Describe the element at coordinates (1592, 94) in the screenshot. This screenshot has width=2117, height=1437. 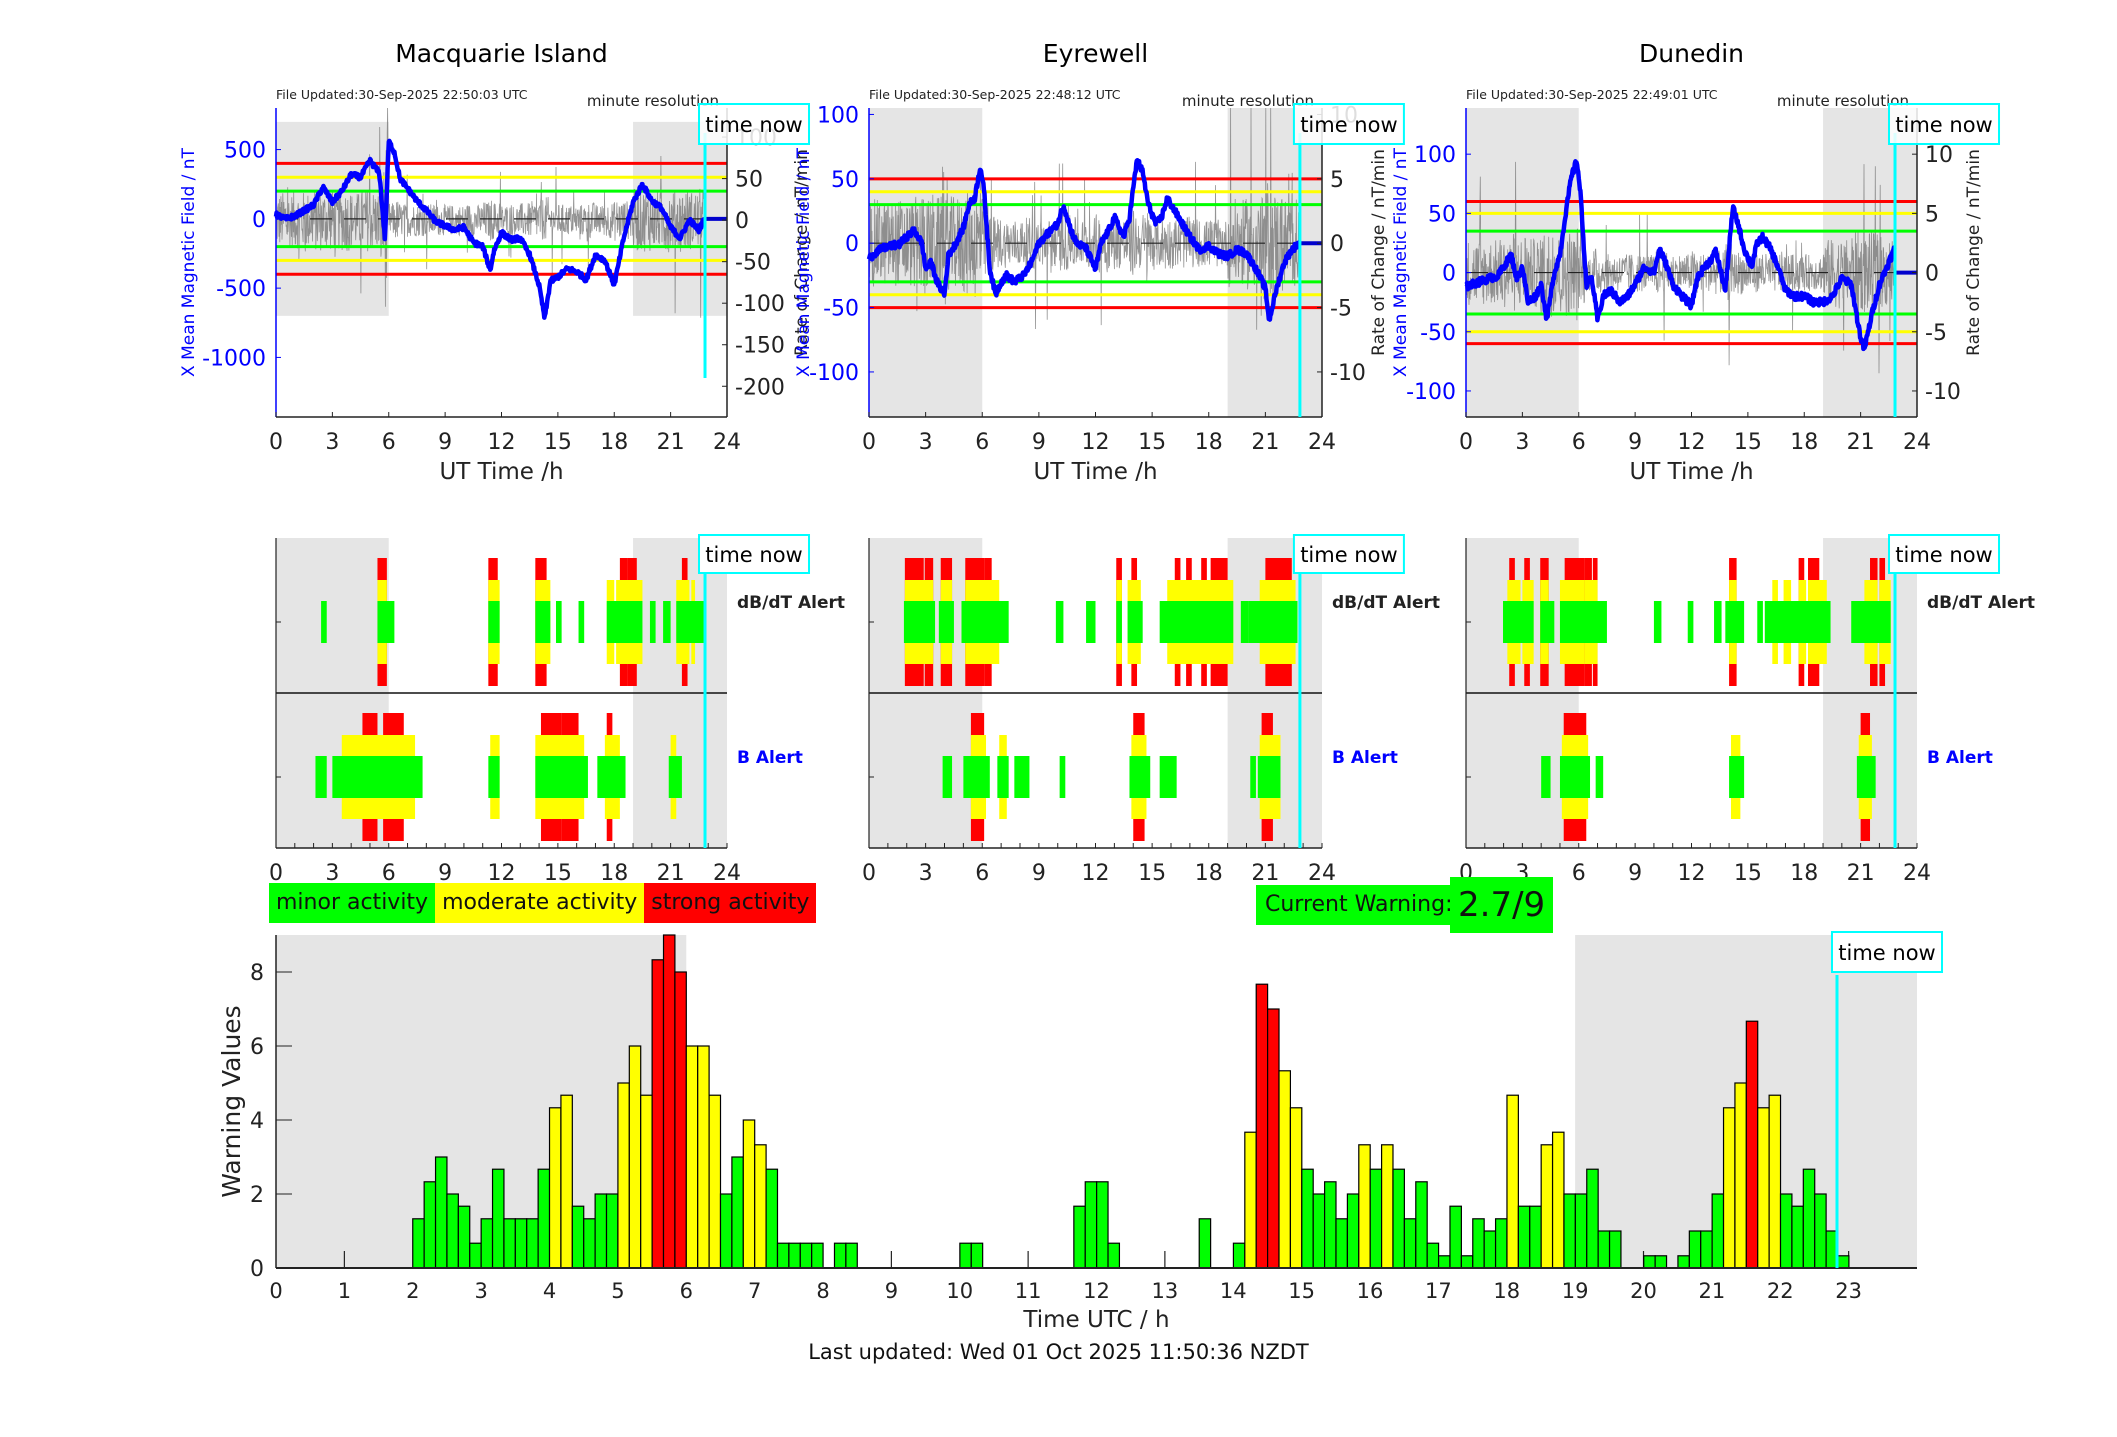
I see `file-updated-text: File Updated:30-Sep-2025 22:49:01 UTC` at that location.